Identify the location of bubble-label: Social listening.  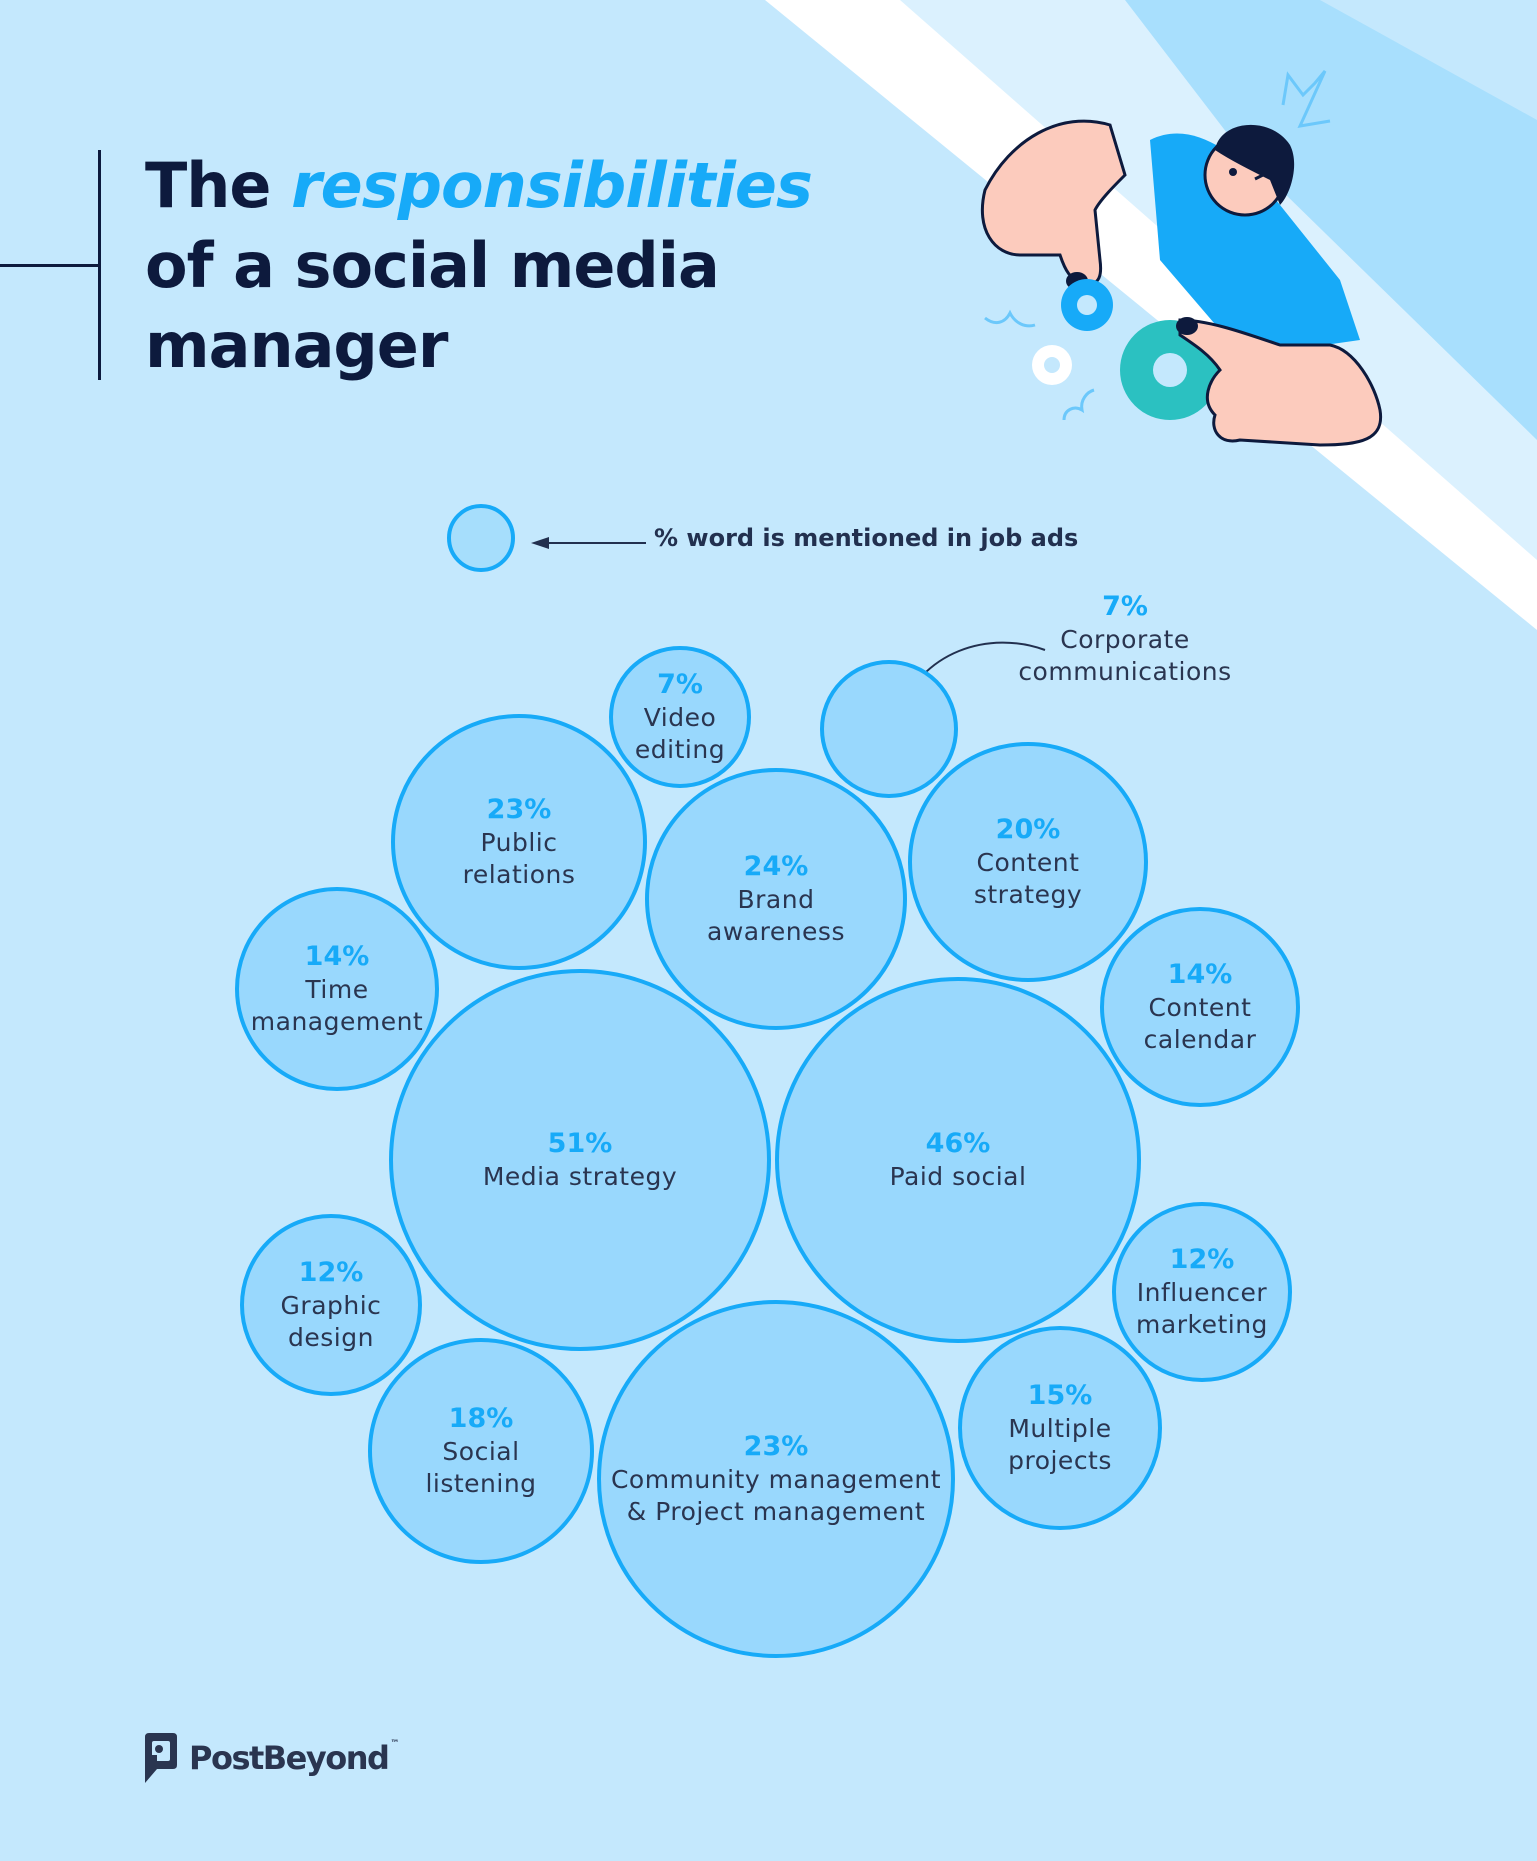
(481, 1467).